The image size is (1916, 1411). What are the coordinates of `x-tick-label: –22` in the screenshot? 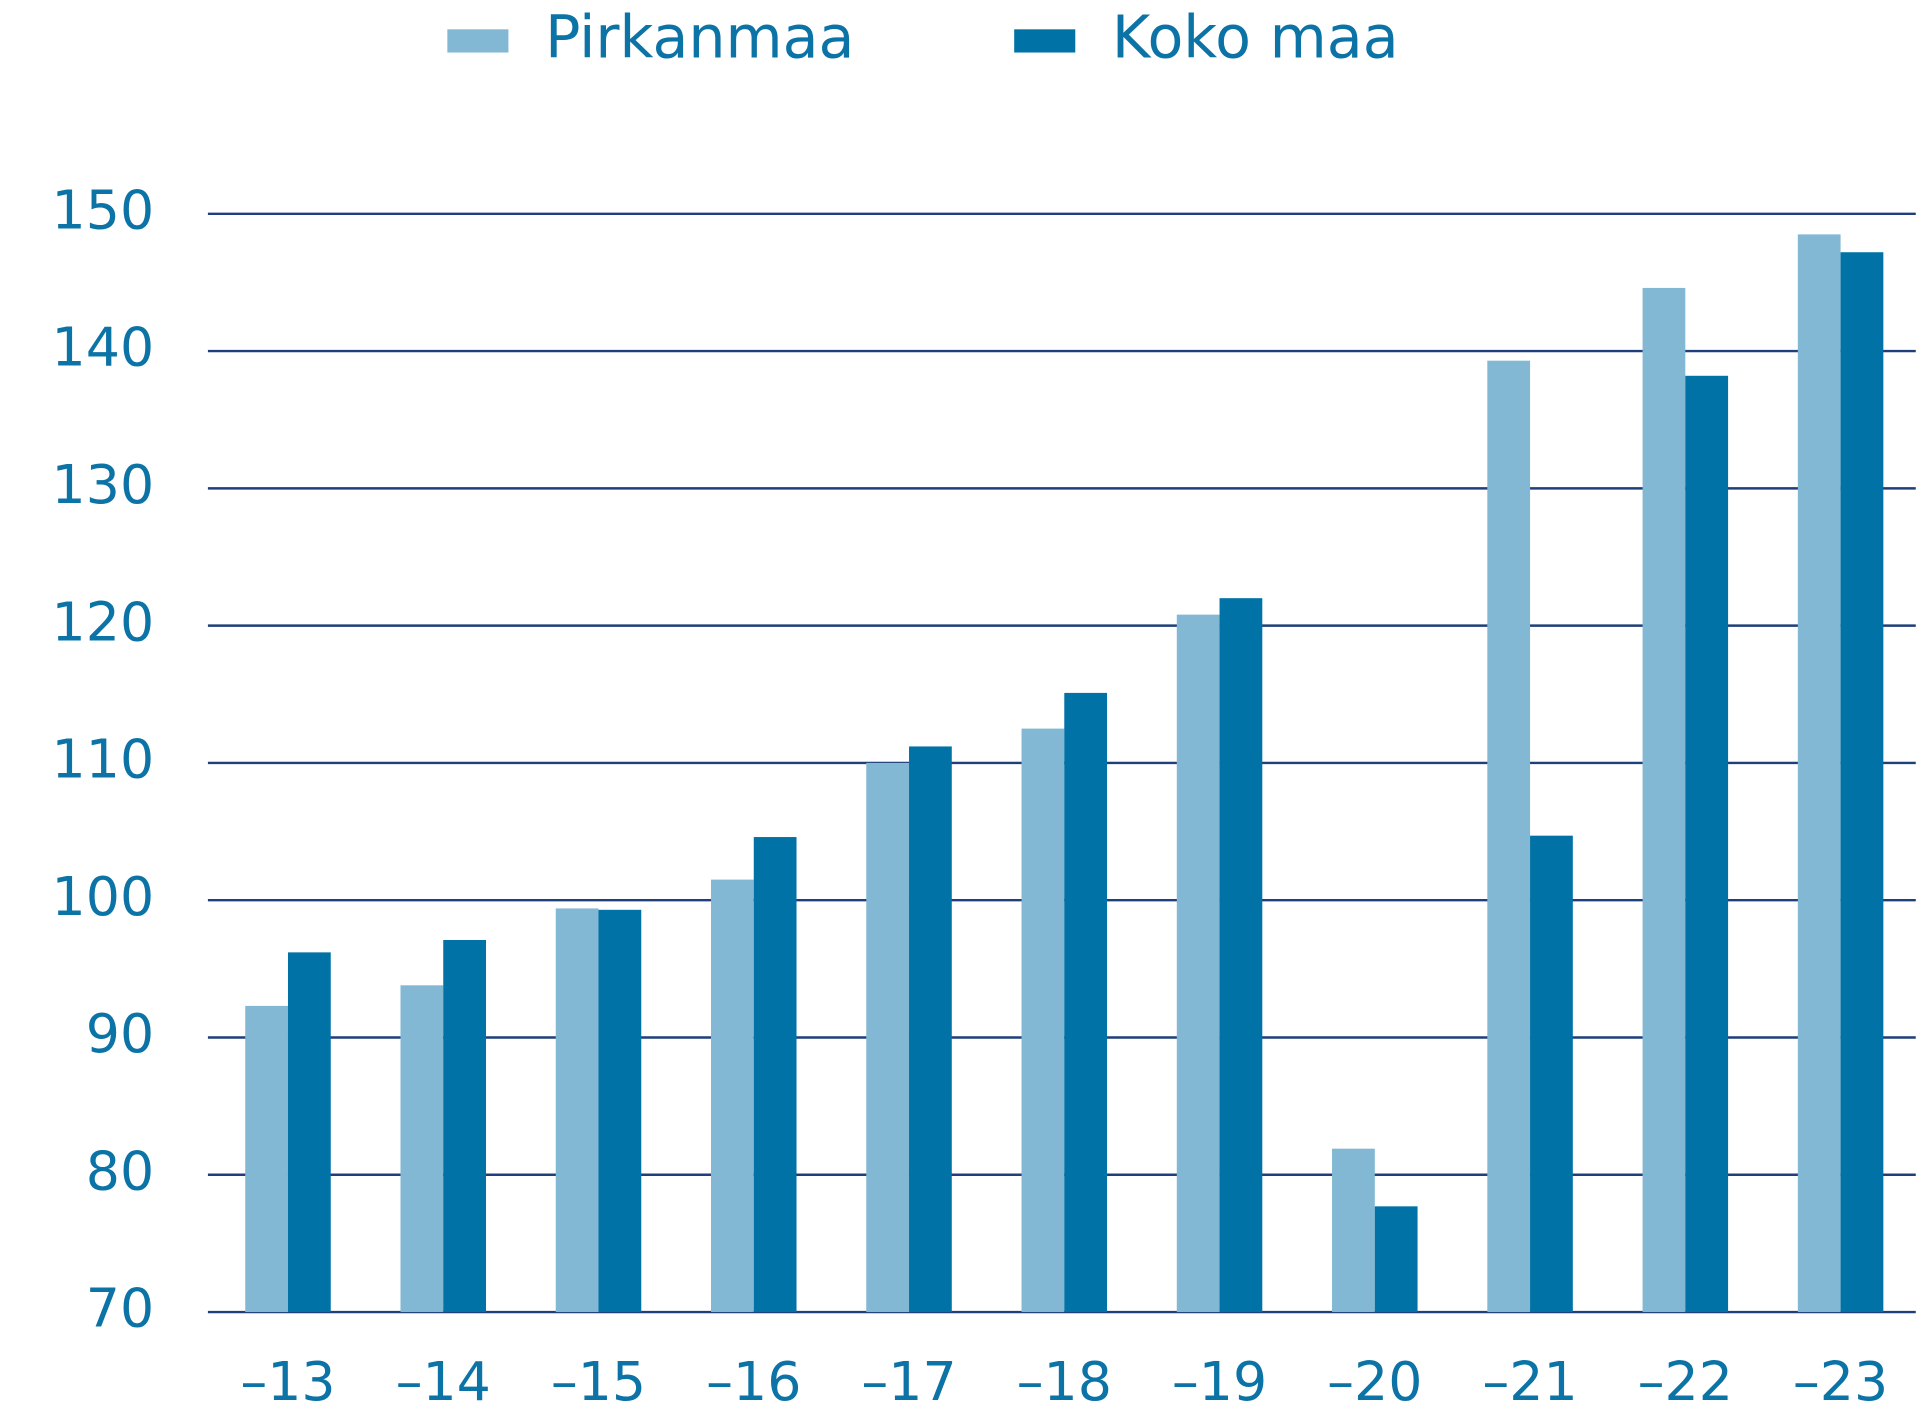 It's located at (1685, 1380).